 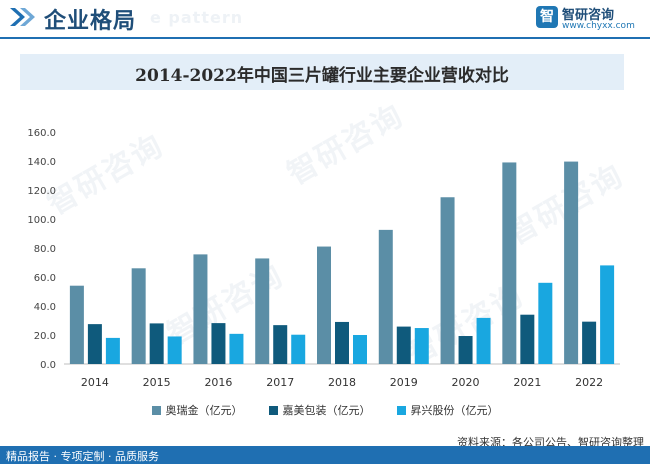 What do you see at coordinates (41, 220) in the screenshot?
I see `y-tick-label: 100.0` at bounding box center [41, 220].